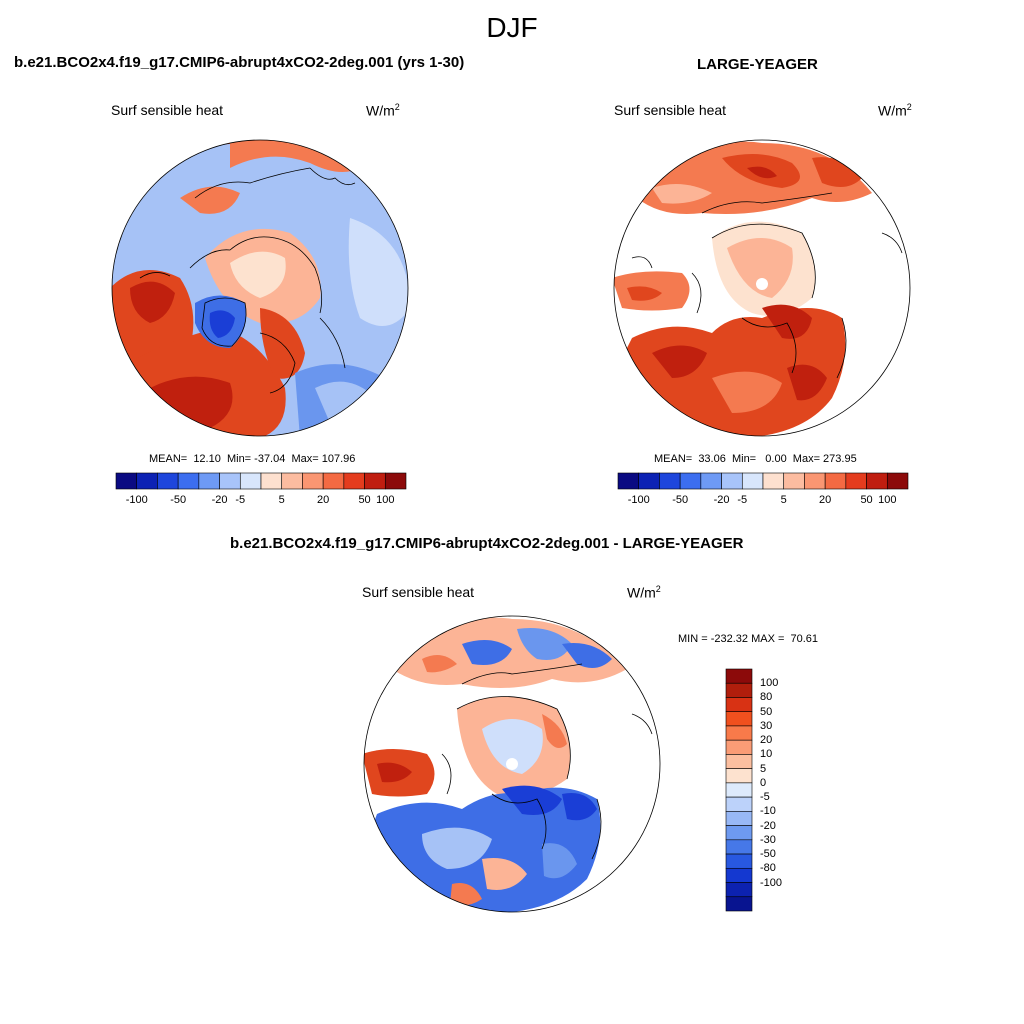 This screenshot has height=1024, width=1024. I want to click on panel-3-map, so click(512, 764).